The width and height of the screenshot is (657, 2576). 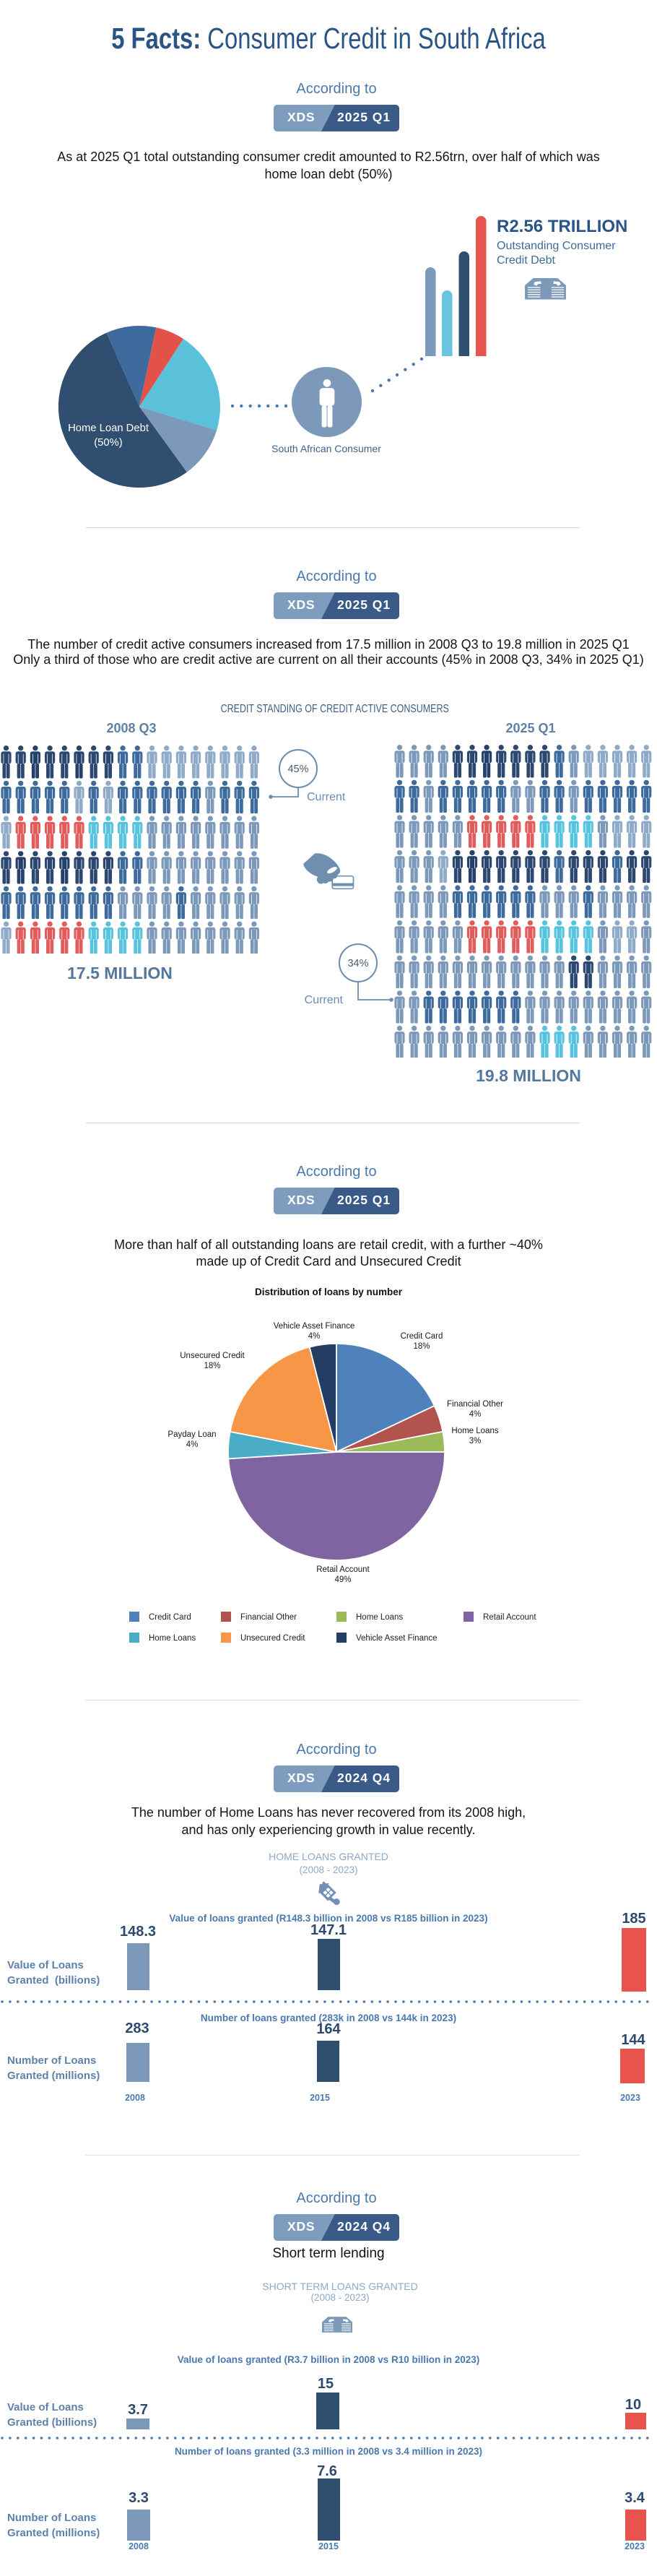 What do you see at coordinates (108, 428) in the screenshot?
I see `svg-text: Home Loan Debt` at bounding box center [108, 428].